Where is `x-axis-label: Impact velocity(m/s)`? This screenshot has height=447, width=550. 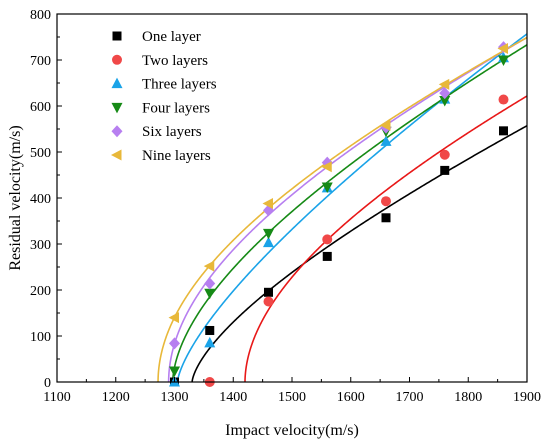 x-axis-label: Impact velocity(m/s) is located at coordinates (292, 430).